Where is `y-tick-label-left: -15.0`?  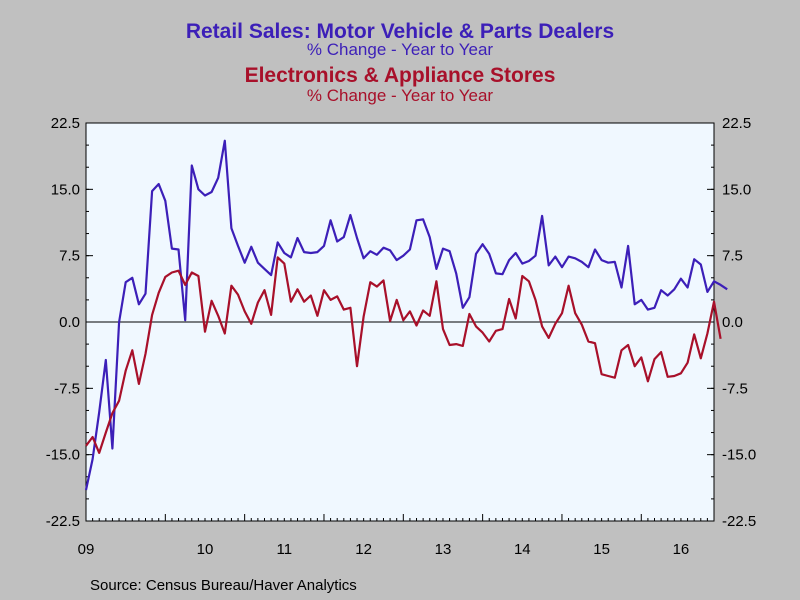 y-tick-label-left: -15.0 is located at coordinates (63, 455).